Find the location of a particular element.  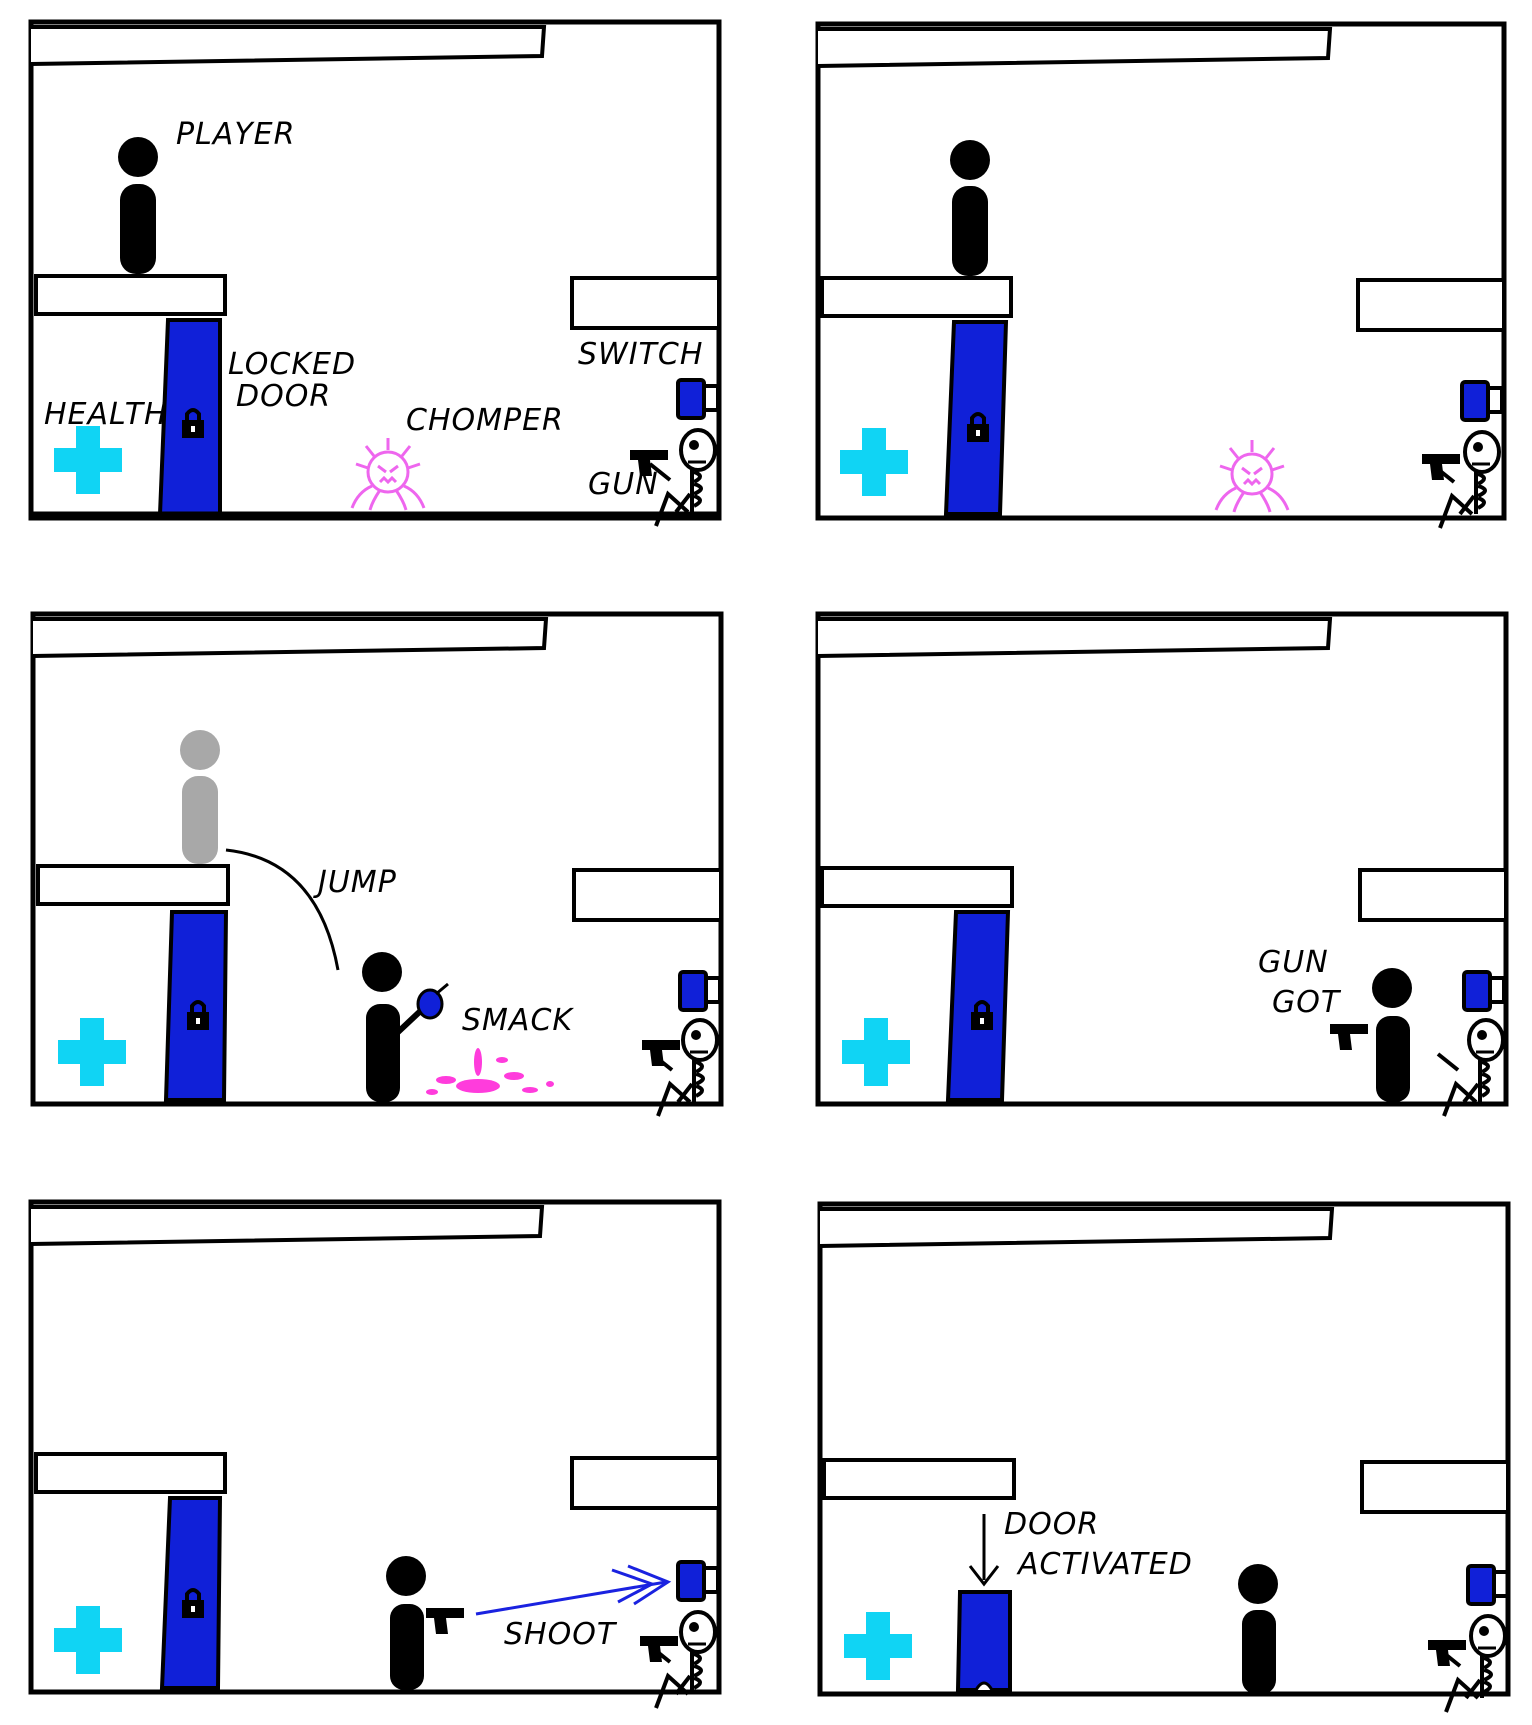

label-chomper: CHOMPER is located at coordinates (485, 420).